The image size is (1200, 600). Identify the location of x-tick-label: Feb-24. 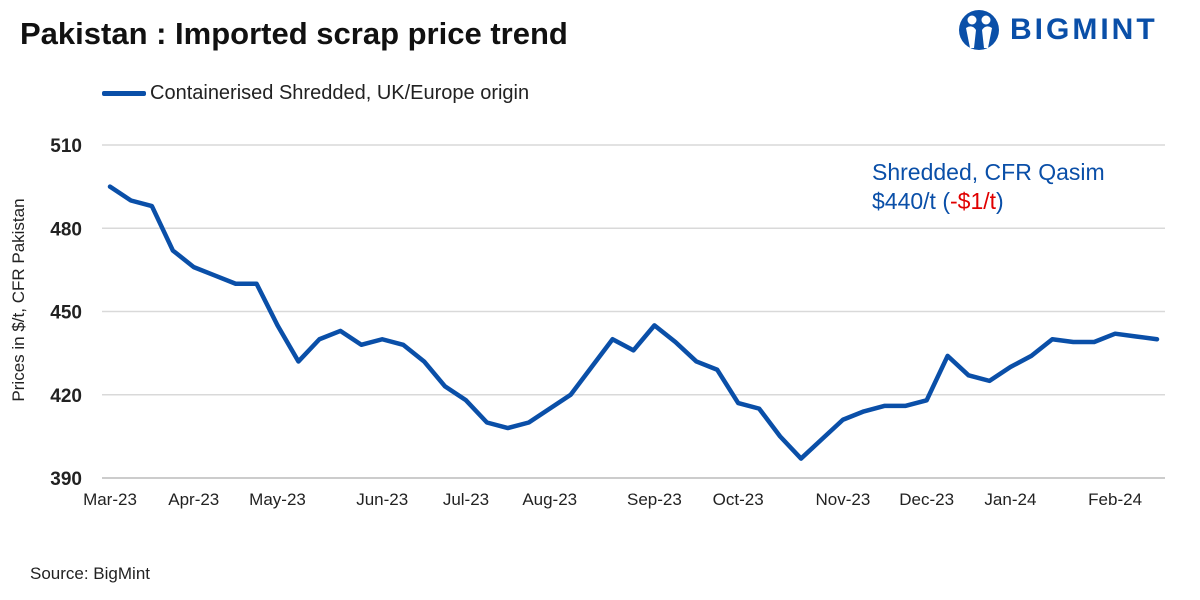
(1115, 499).